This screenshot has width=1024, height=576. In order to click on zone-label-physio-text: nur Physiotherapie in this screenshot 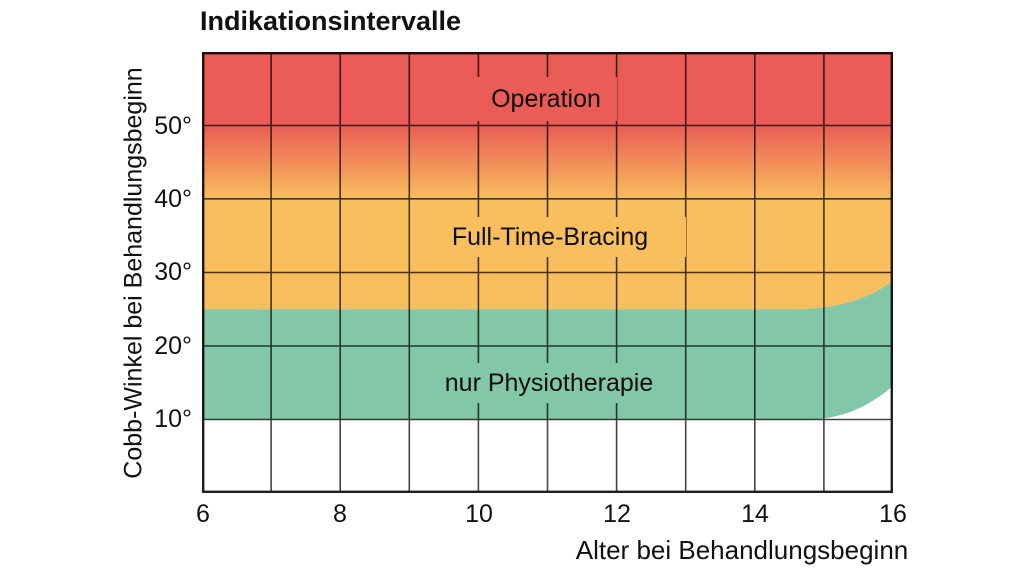, I will do `click(549, 382)`.